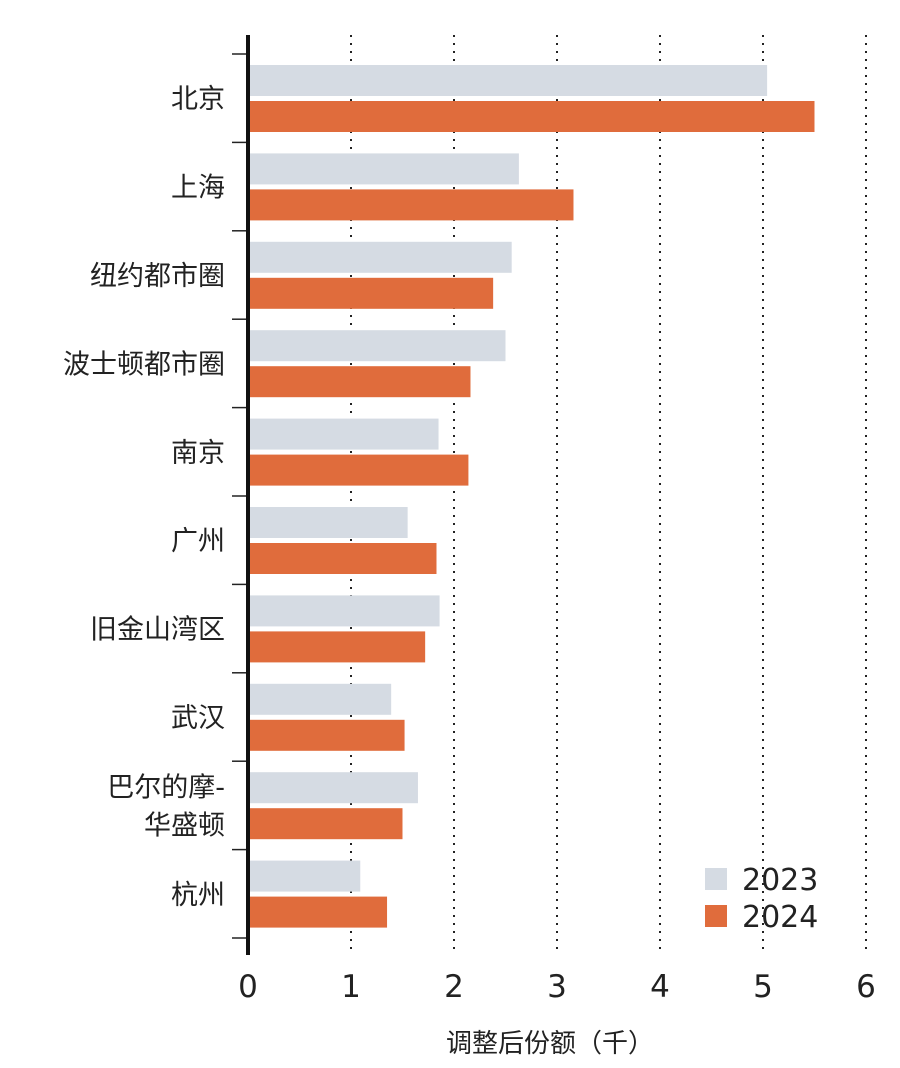  I want to click on legend-swatch-2023, so click(716, 879).